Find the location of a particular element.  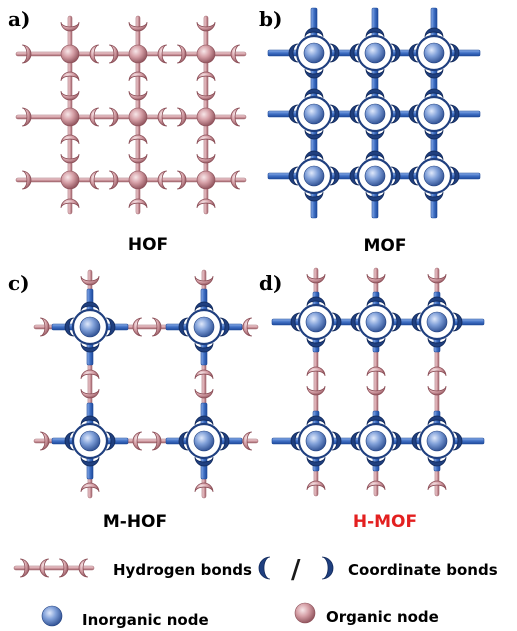

panel-c-title: M-HOF is located at coordinates (135, 522).